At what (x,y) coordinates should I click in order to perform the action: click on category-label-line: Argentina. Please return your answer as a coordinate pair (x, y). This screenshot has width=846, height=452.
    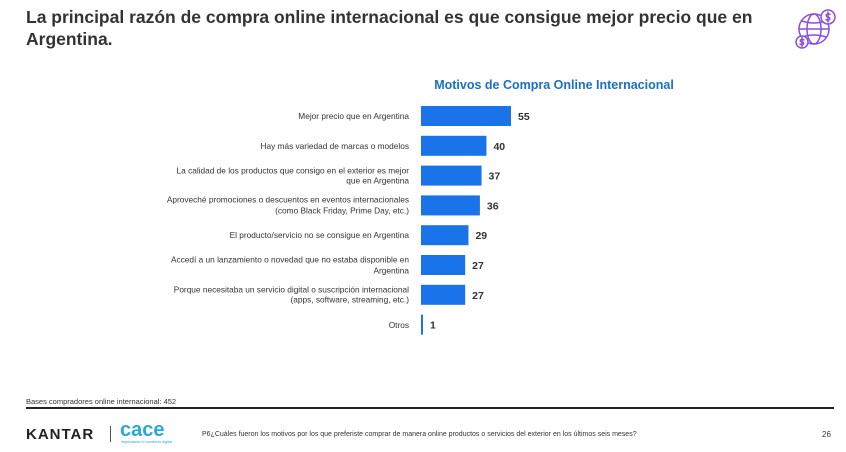
    Looking at the image, I should click on (391, 270).